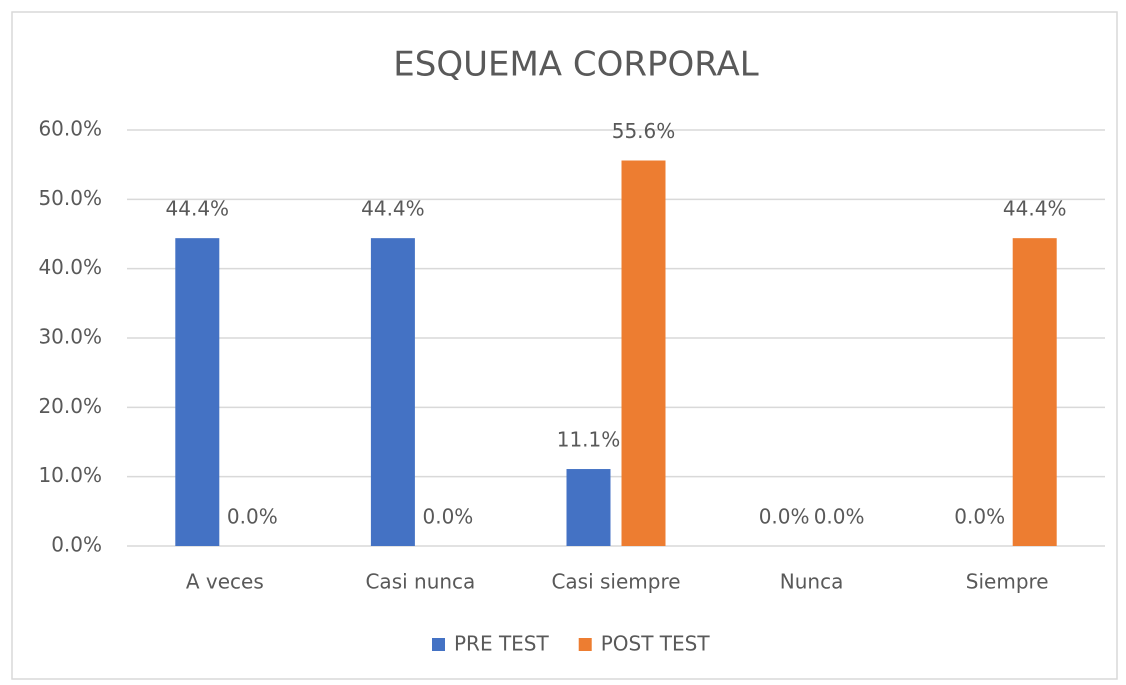 The height and width of the screenshot is (685, 1126). Describe the element at coordinates (70, 406) in the screenshot. I see `y-tick-label: 20.0%` at that location.